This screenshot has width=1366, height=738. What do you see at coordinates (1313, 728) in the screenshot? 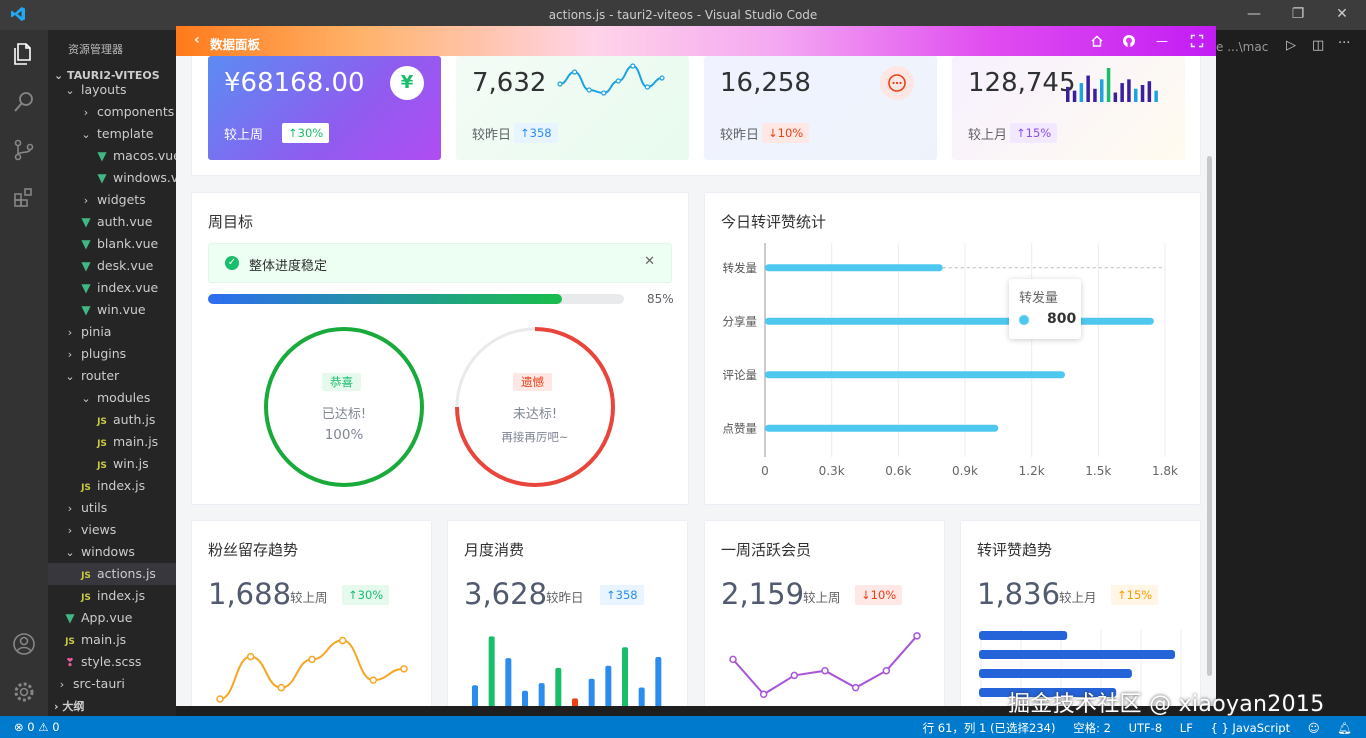
I see `feedback-icon: ☺` at bounding box center [1313, 728].